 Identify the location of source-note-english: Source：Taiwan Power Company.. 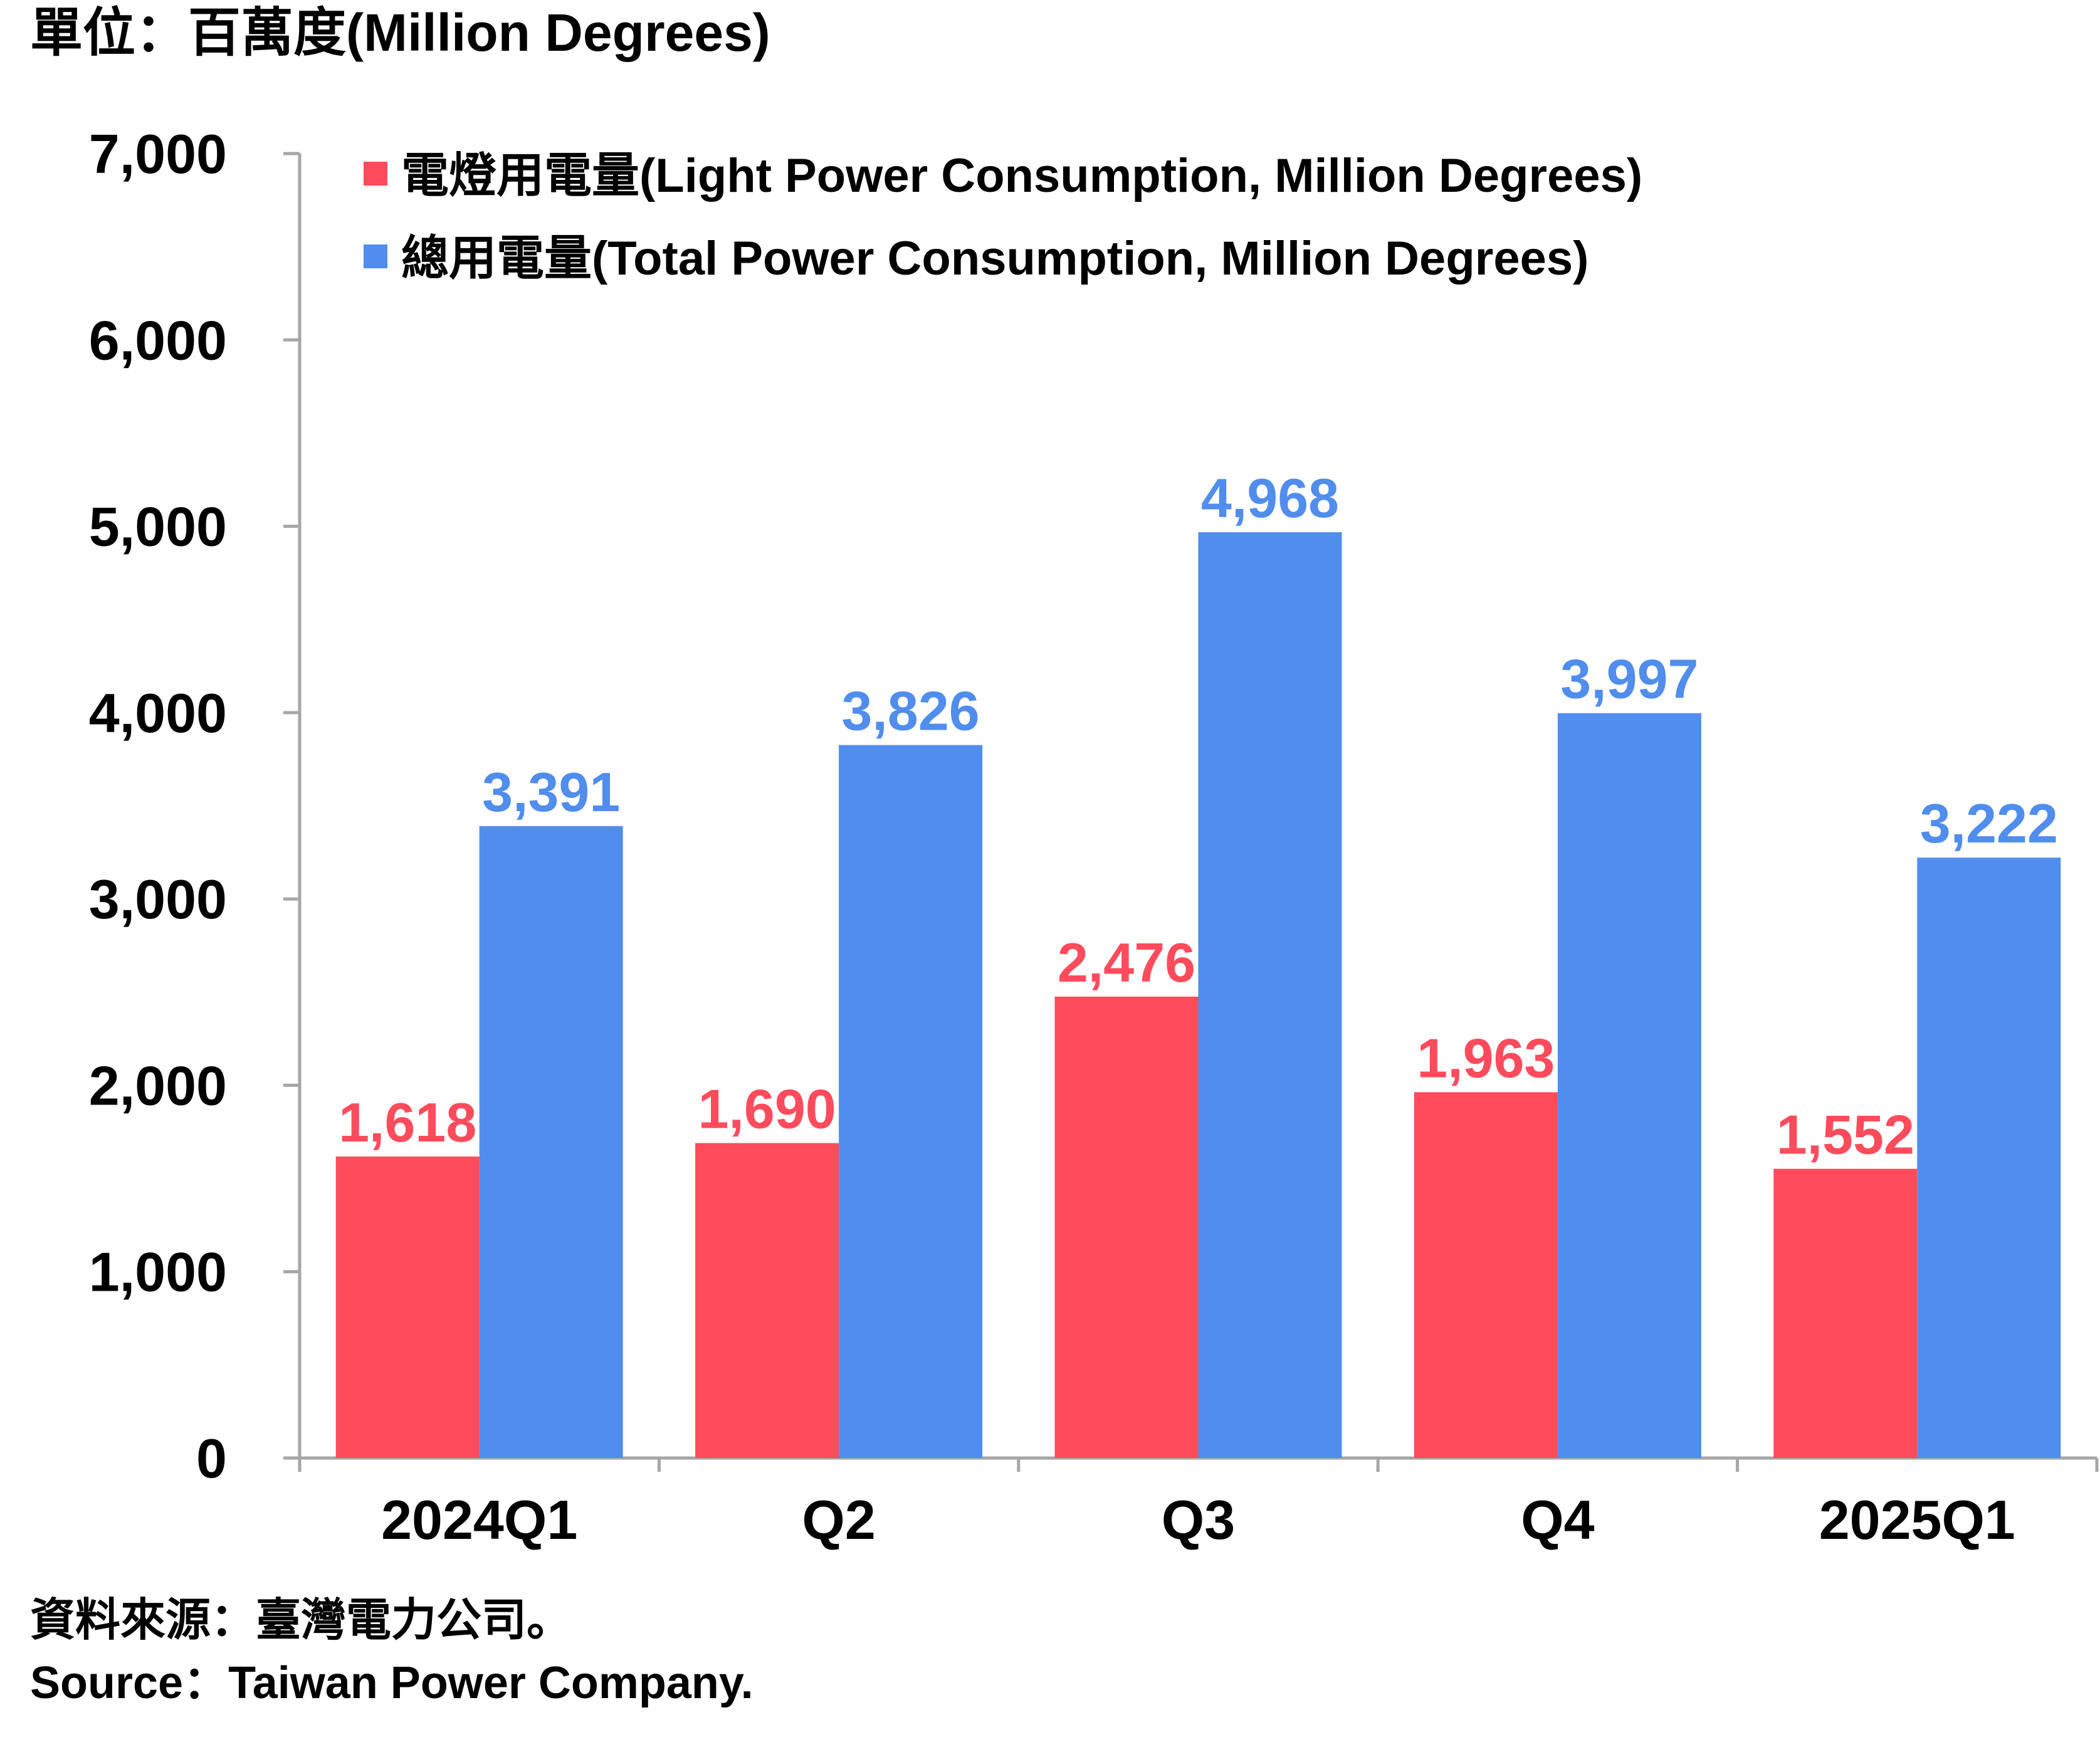
(392, 1683).